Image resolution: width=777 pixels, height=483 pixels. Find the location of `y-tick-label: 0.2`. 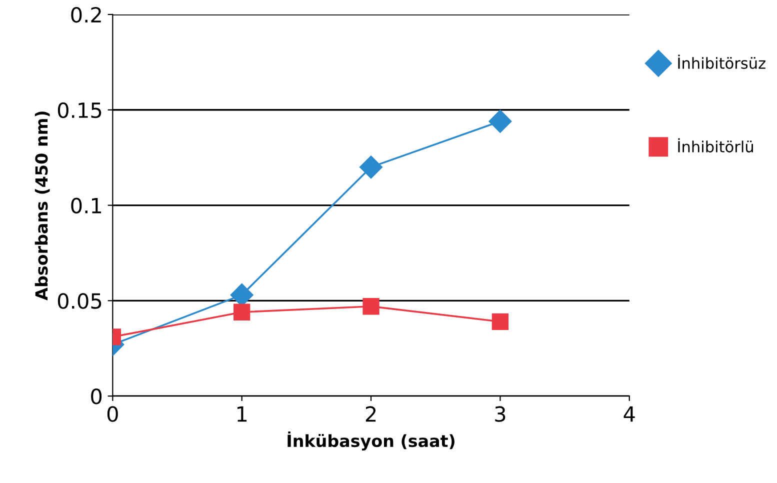

y-tick-label: 0.2 is located at coordinates (86, 14).